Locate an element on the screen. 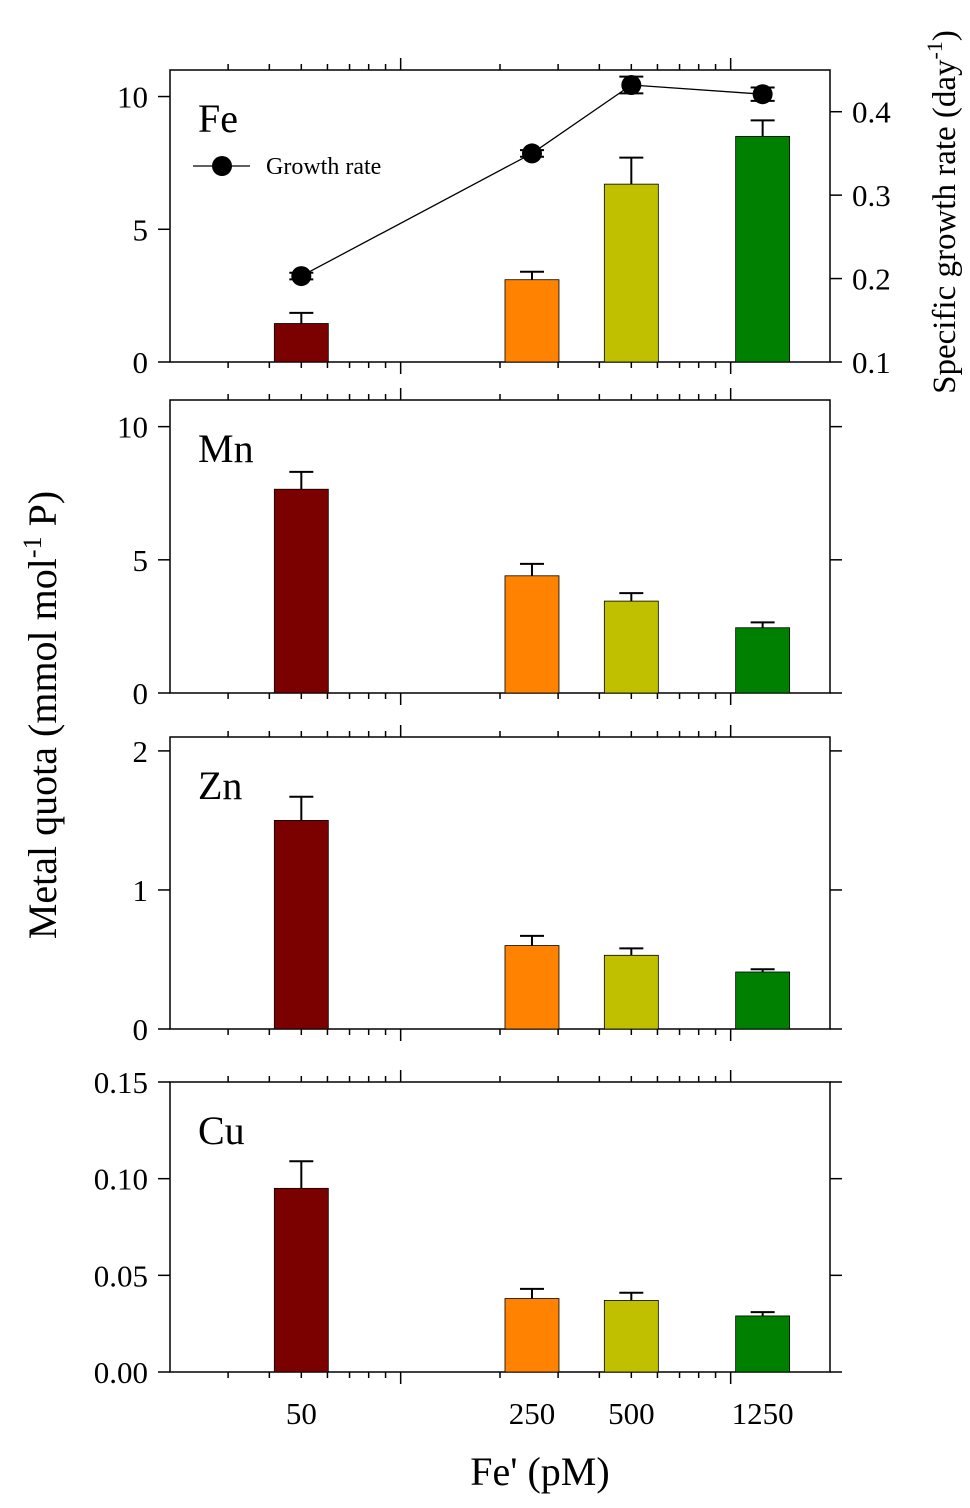 The height and width of the screenshot is (1508, 970). y-axis-title-left: Metal quota (mmol mol-1 P) is located at coordinates (41, 715).